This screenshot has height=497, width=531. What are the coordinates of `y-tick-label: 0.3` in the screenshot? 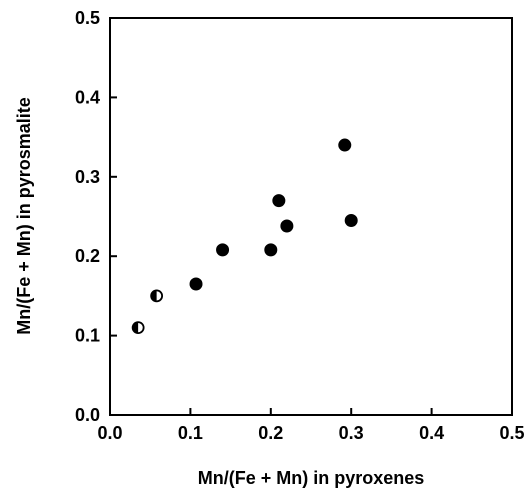 It's located at (87, 177).